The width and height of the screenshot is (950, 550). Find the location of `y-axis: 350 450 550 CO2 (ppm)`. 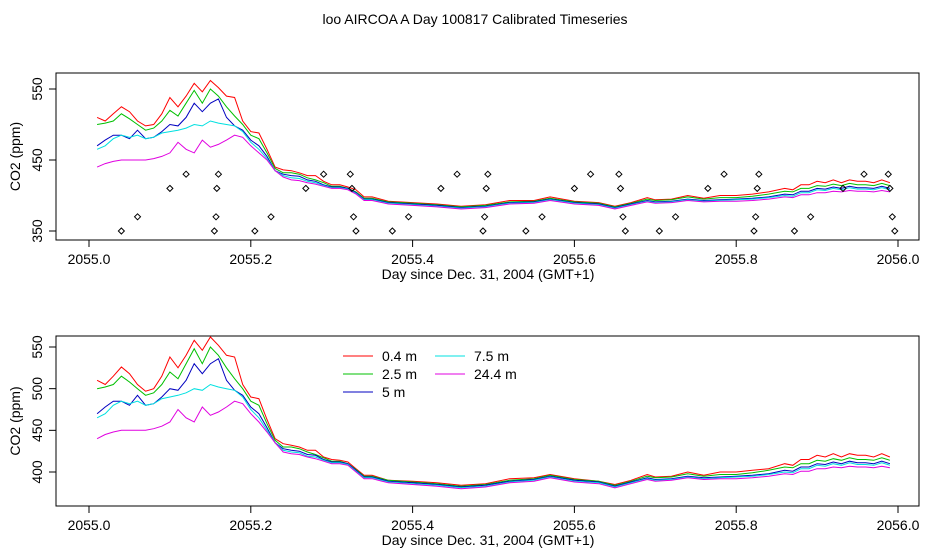

y-axis: 350 450 550 CO2 (ppm) is located at coordinates (31, 160).